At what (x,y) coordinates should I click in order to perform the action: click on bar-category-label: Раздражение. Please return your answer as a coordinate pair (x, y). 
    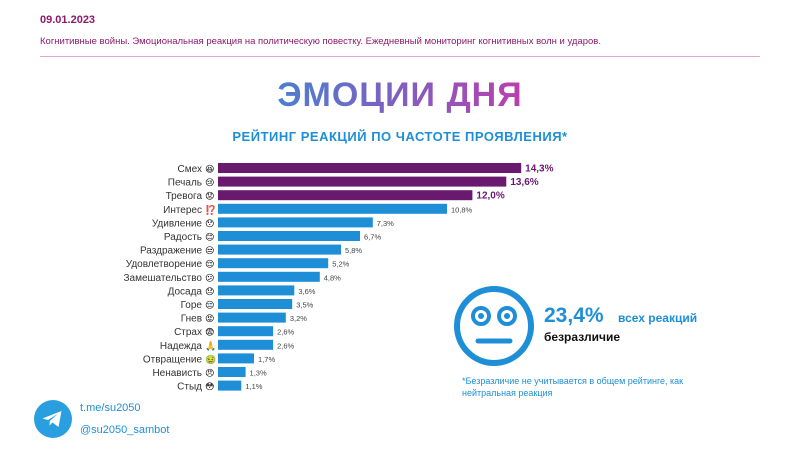
    Looking at the image, I should click on (171, 251).